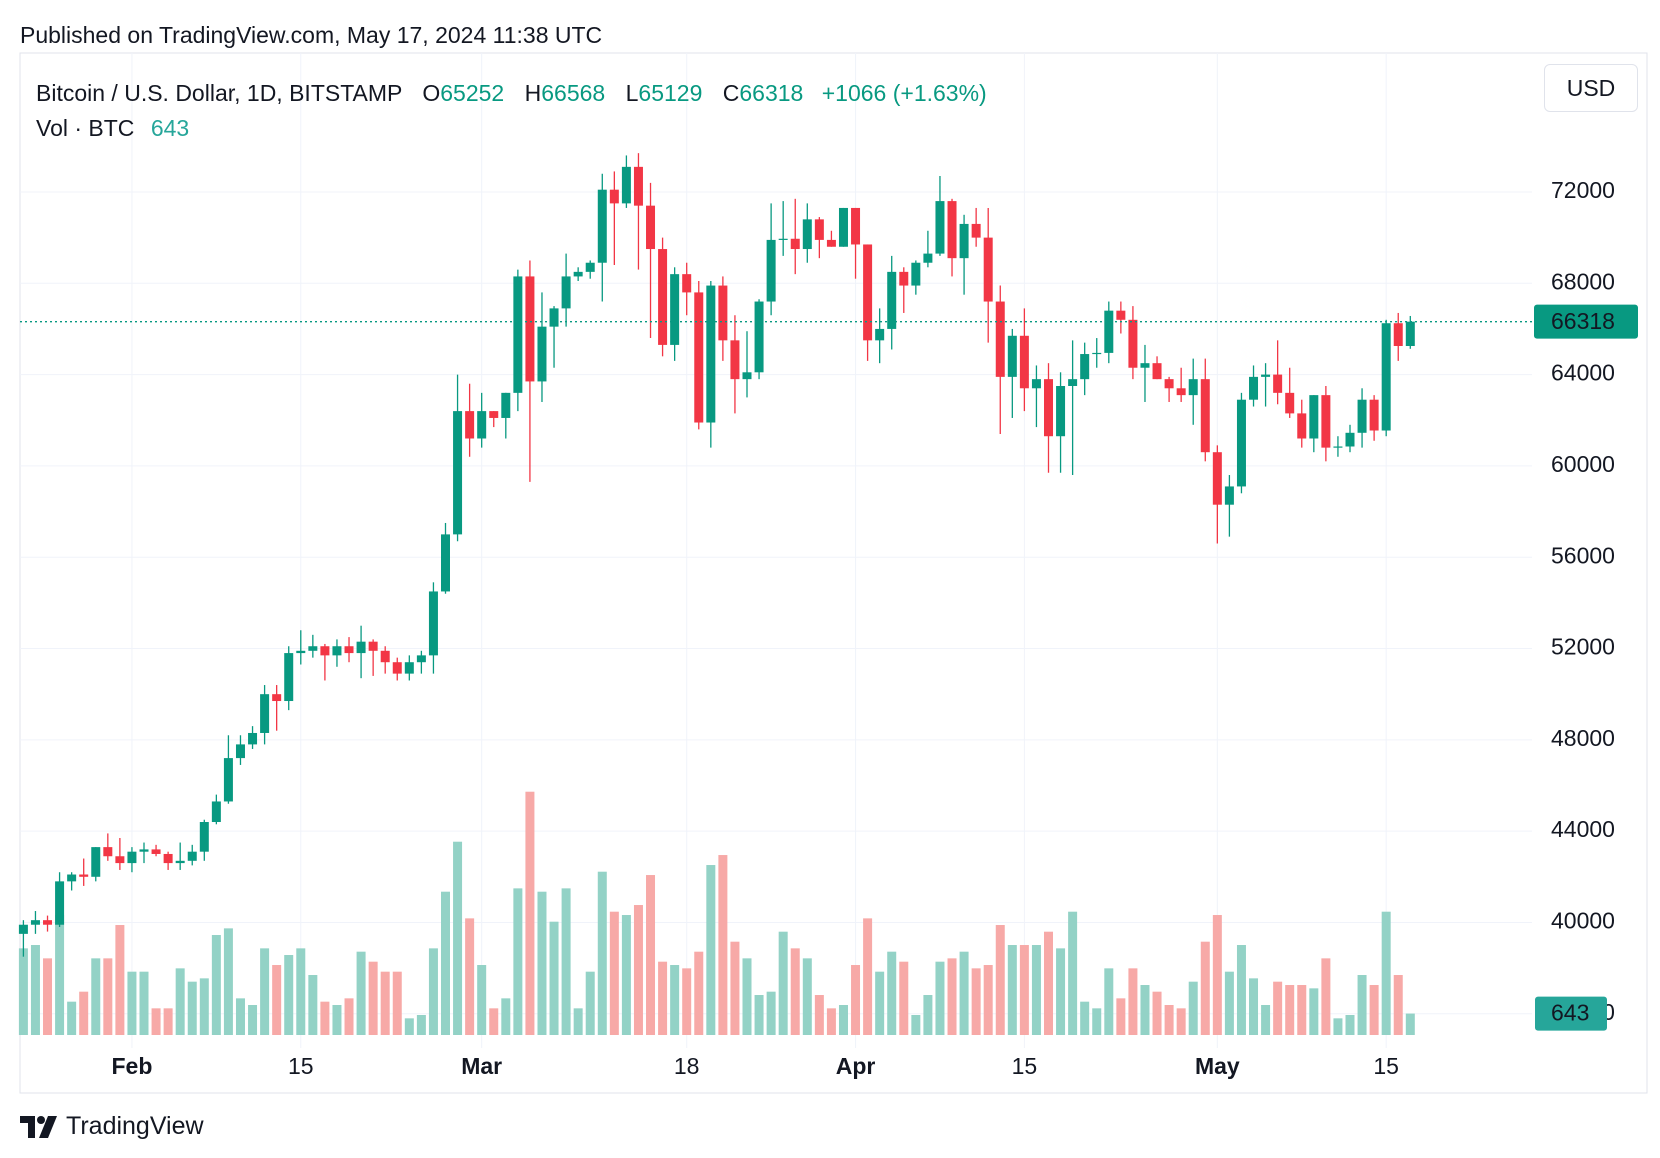  What do you see at coordinates (135, 1126) in the screenshot?
I see `brand-name: TradingView` at bounding box center [135, 1126].